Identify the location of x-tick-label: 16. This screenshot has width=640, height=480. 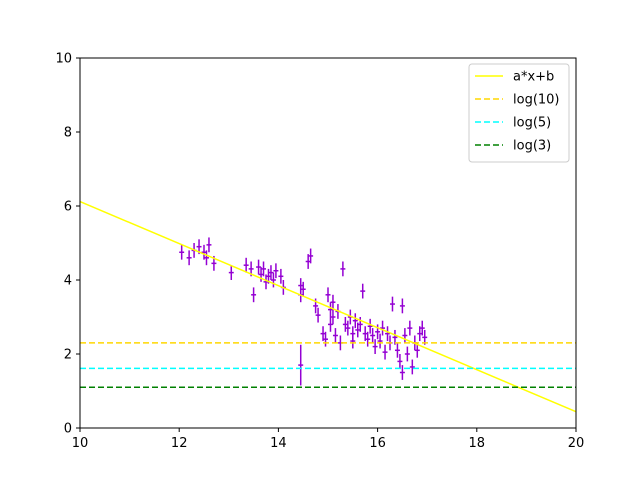
(377, 443).